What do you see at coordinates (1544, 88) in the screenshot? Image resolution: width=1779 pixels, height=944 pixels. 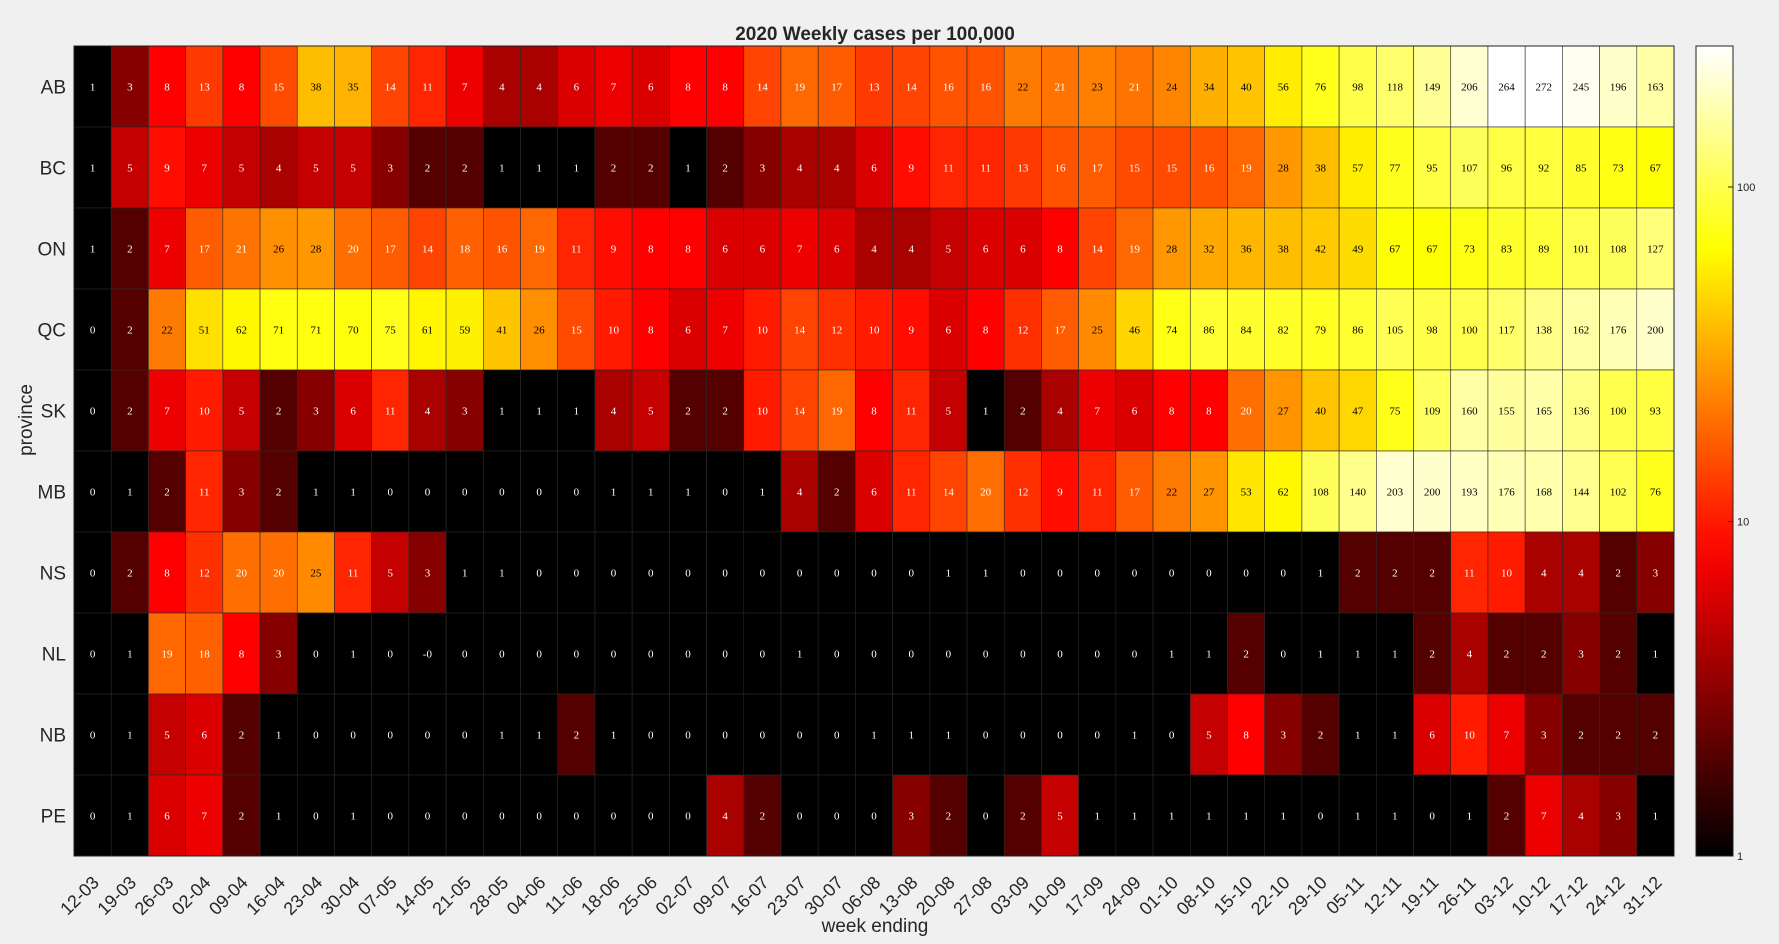 I see `cell-value-label: 272` at bounding box center [1544, 88].